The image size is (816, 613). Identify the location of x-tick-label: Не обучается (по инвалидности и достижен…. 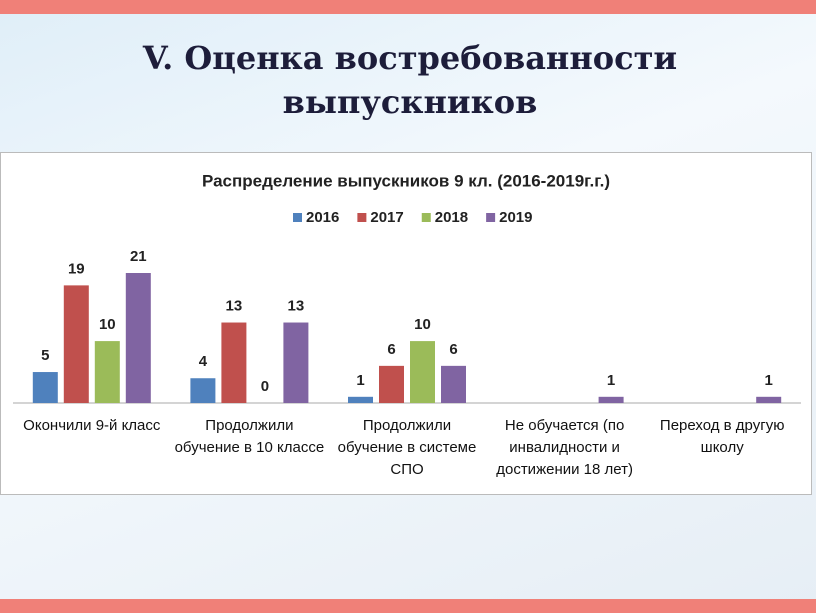
(564, 447).